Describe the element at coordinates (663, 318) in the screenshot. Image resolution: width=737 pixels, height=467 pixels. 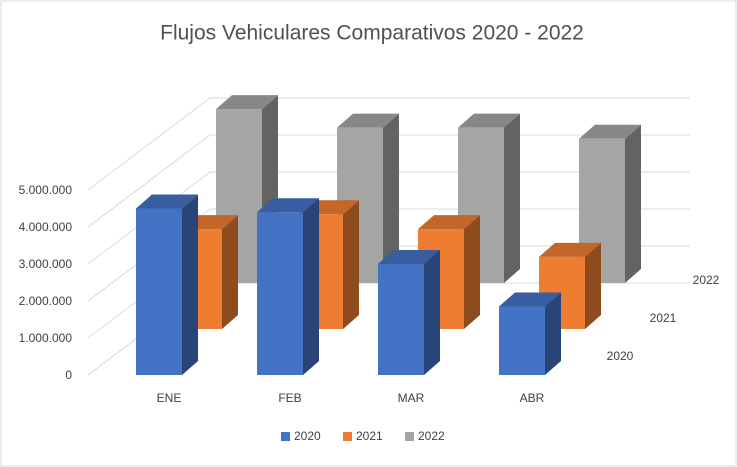
I see `series-axis-label: 2021` at that location.